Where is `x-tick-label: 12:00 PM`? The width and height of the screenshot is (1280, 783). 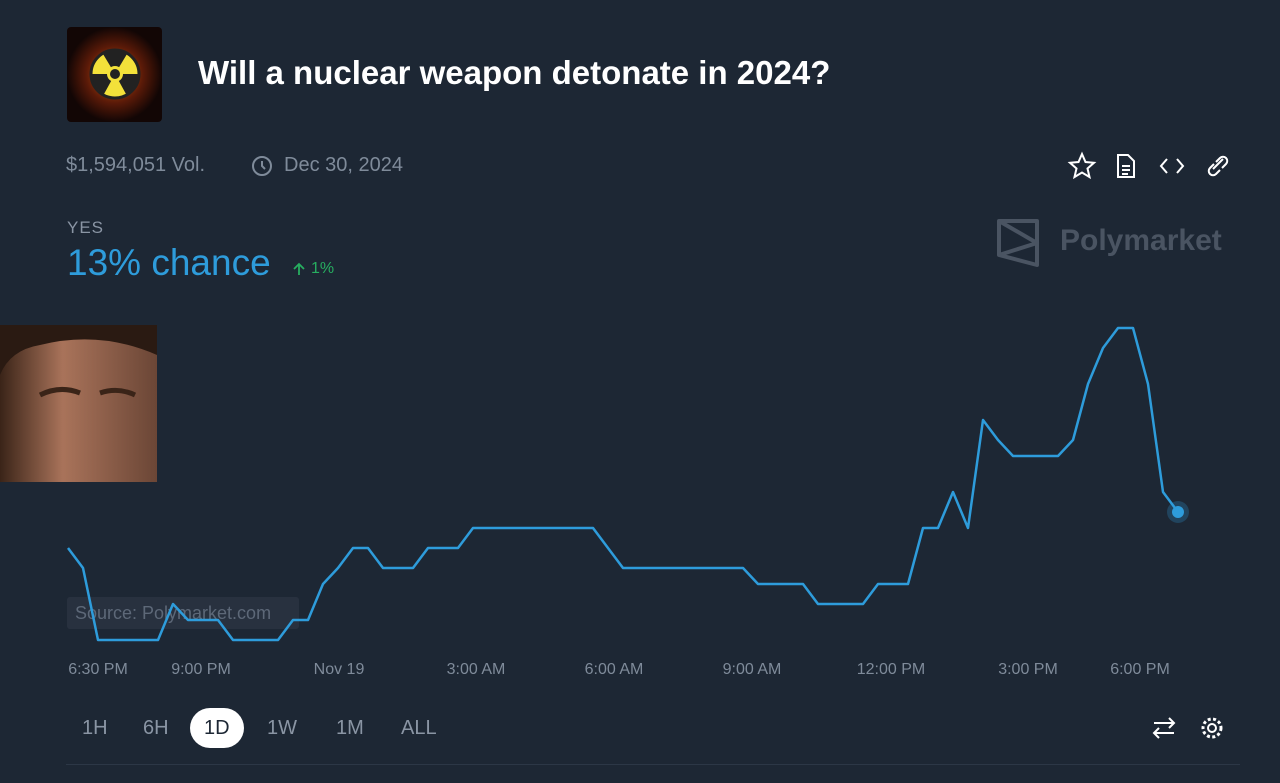
x-tick-label: 12:00 PM is located at coordinates (891, 669).